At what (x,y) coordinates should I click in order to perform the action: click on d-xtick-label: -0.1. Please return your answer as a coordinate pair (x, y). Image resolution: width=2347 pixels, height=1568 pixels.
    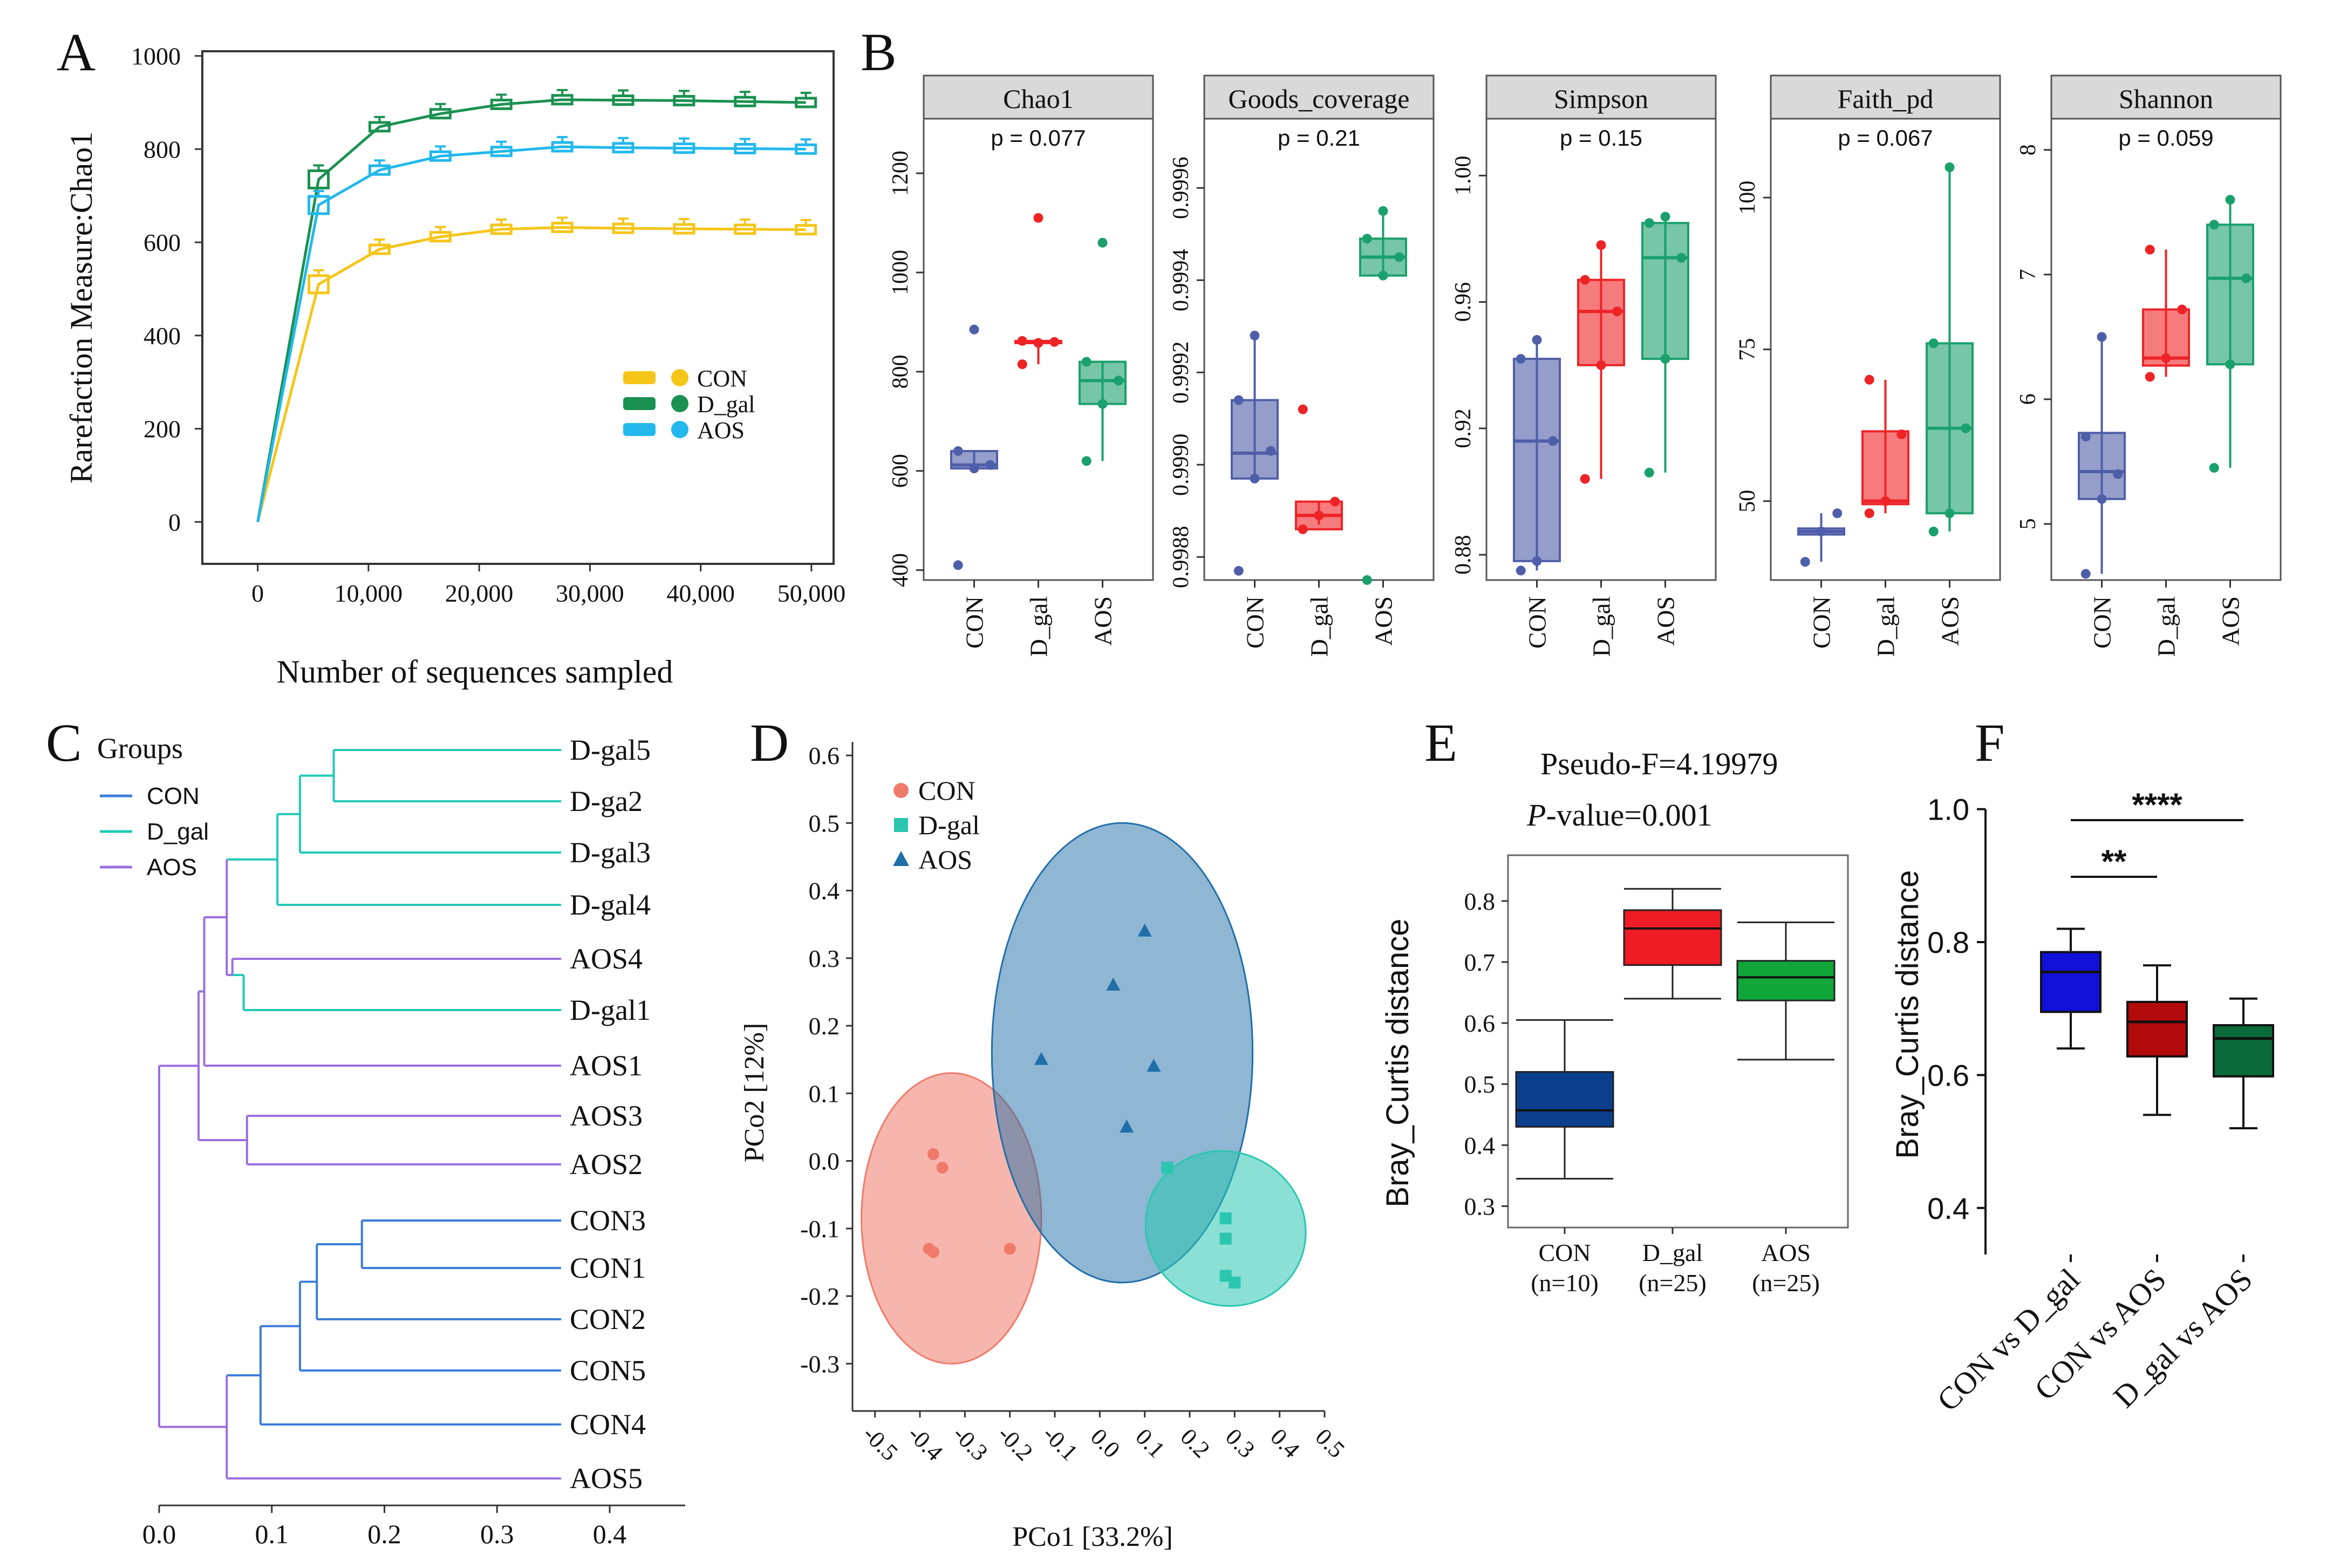
    Looking at the image, I should click on (1060, 1443).